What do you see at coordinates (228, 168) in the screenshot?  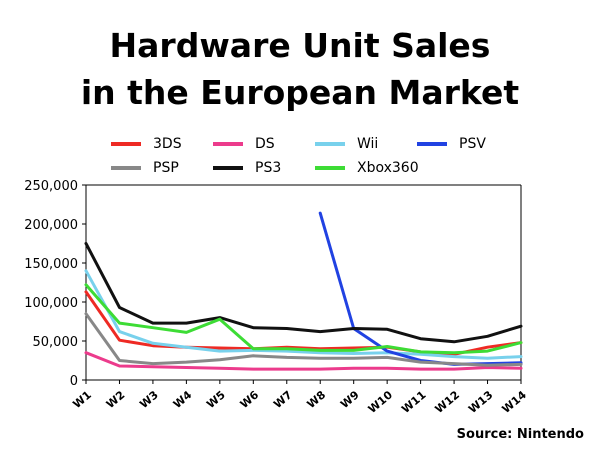 I see `legend-swatch-ps3` at bounding box center [228, 168].